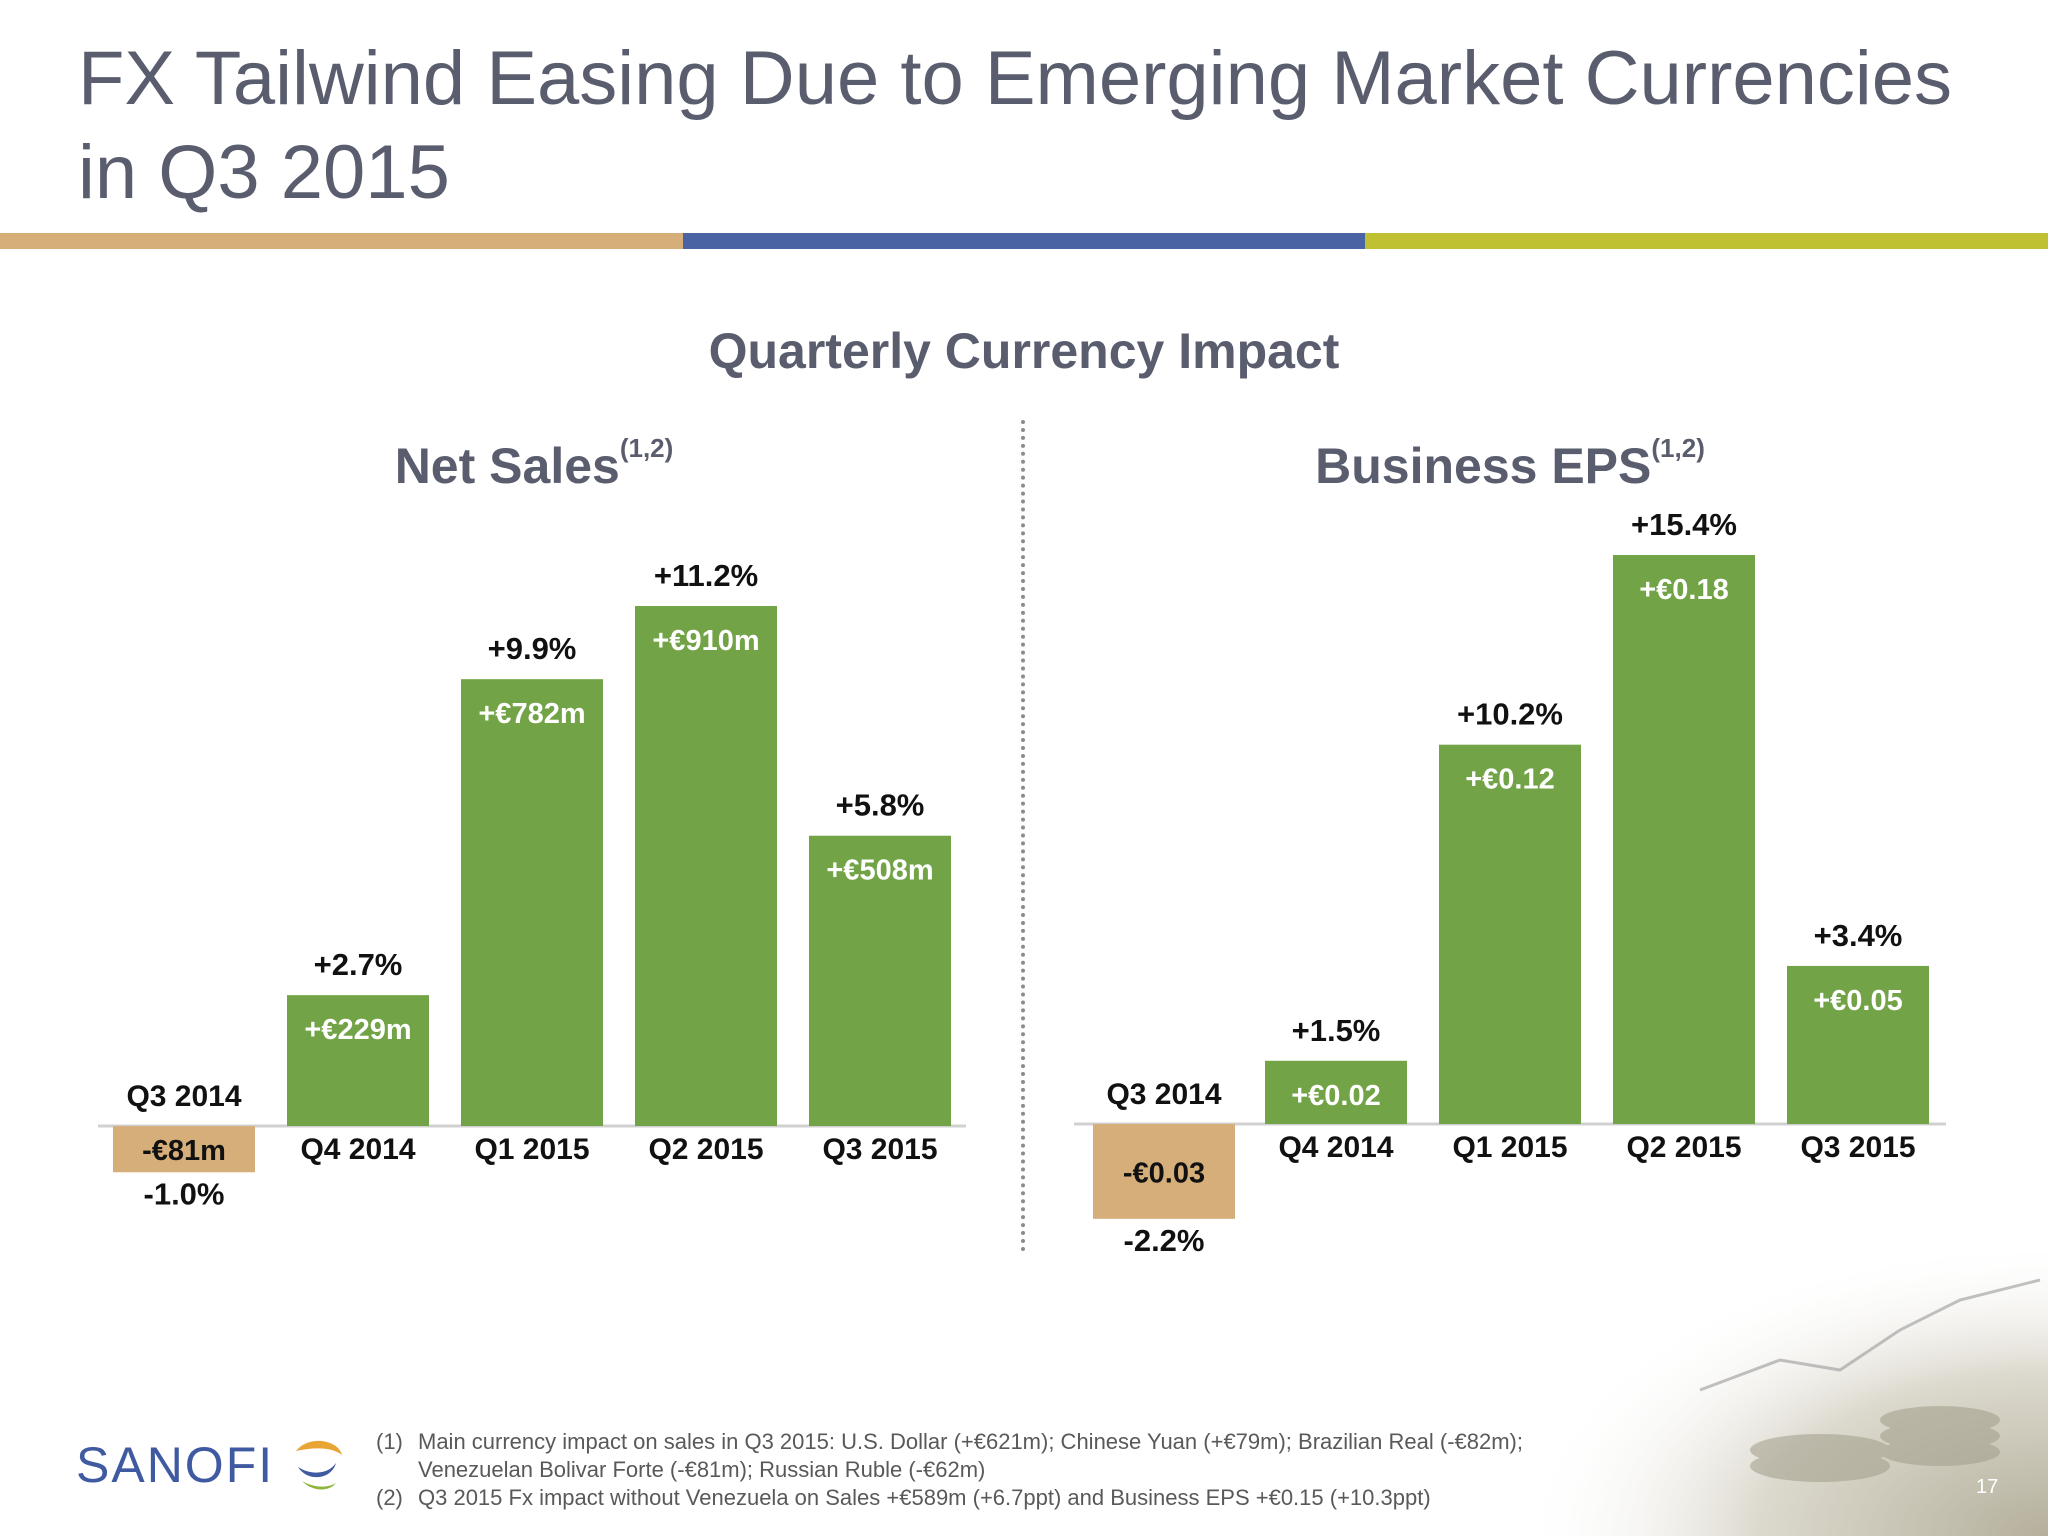 The height and width of the screenshot is (1536, 2048). Describe the element at coordinates (1509, 1147) in the screenshot. I see `business-eps-category-label-3: Q1 2015` at that location.